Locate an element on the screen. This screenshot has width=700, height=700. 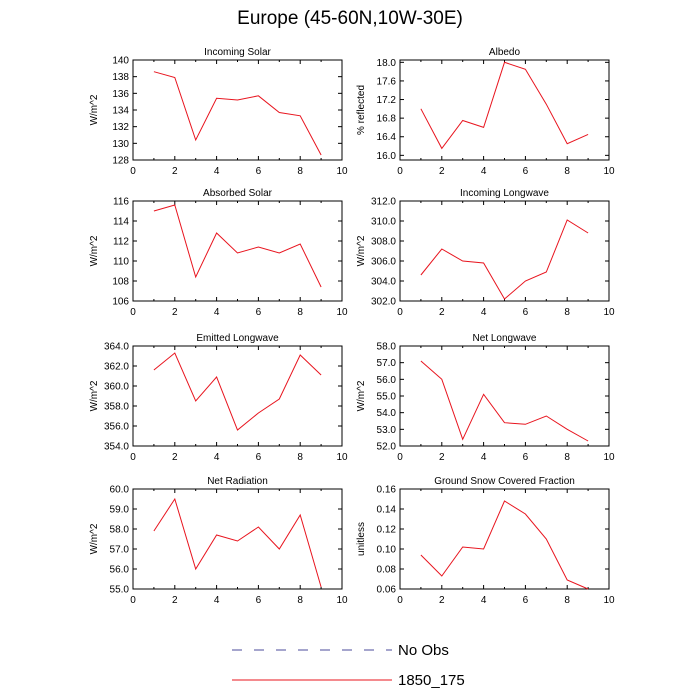
y-tick-label: 114 is located at coordinates (121, 222).